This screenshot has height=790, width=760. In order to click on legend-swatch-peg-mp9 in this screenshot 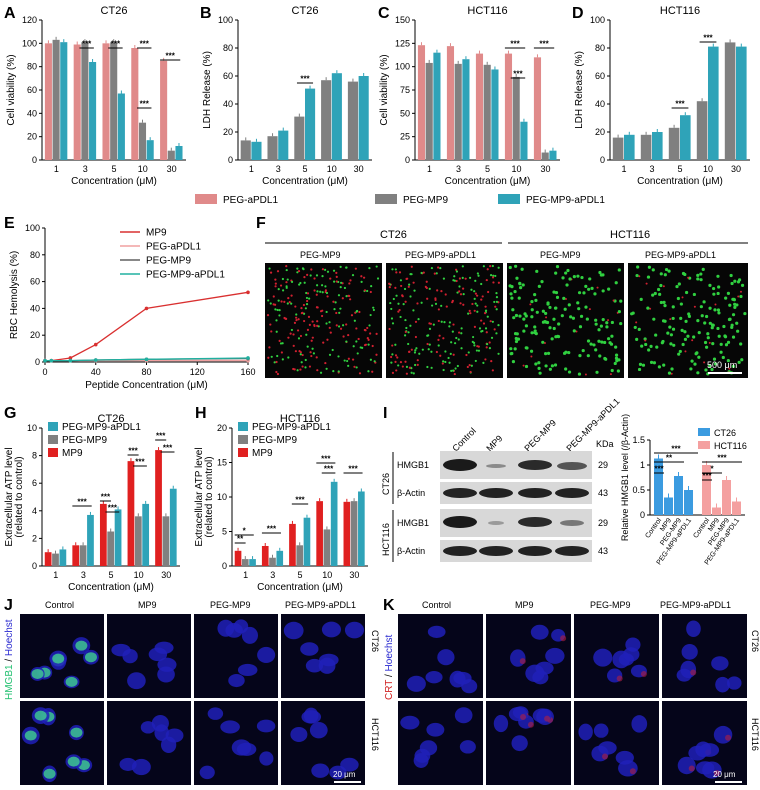, I will do `click(386, 199)`.